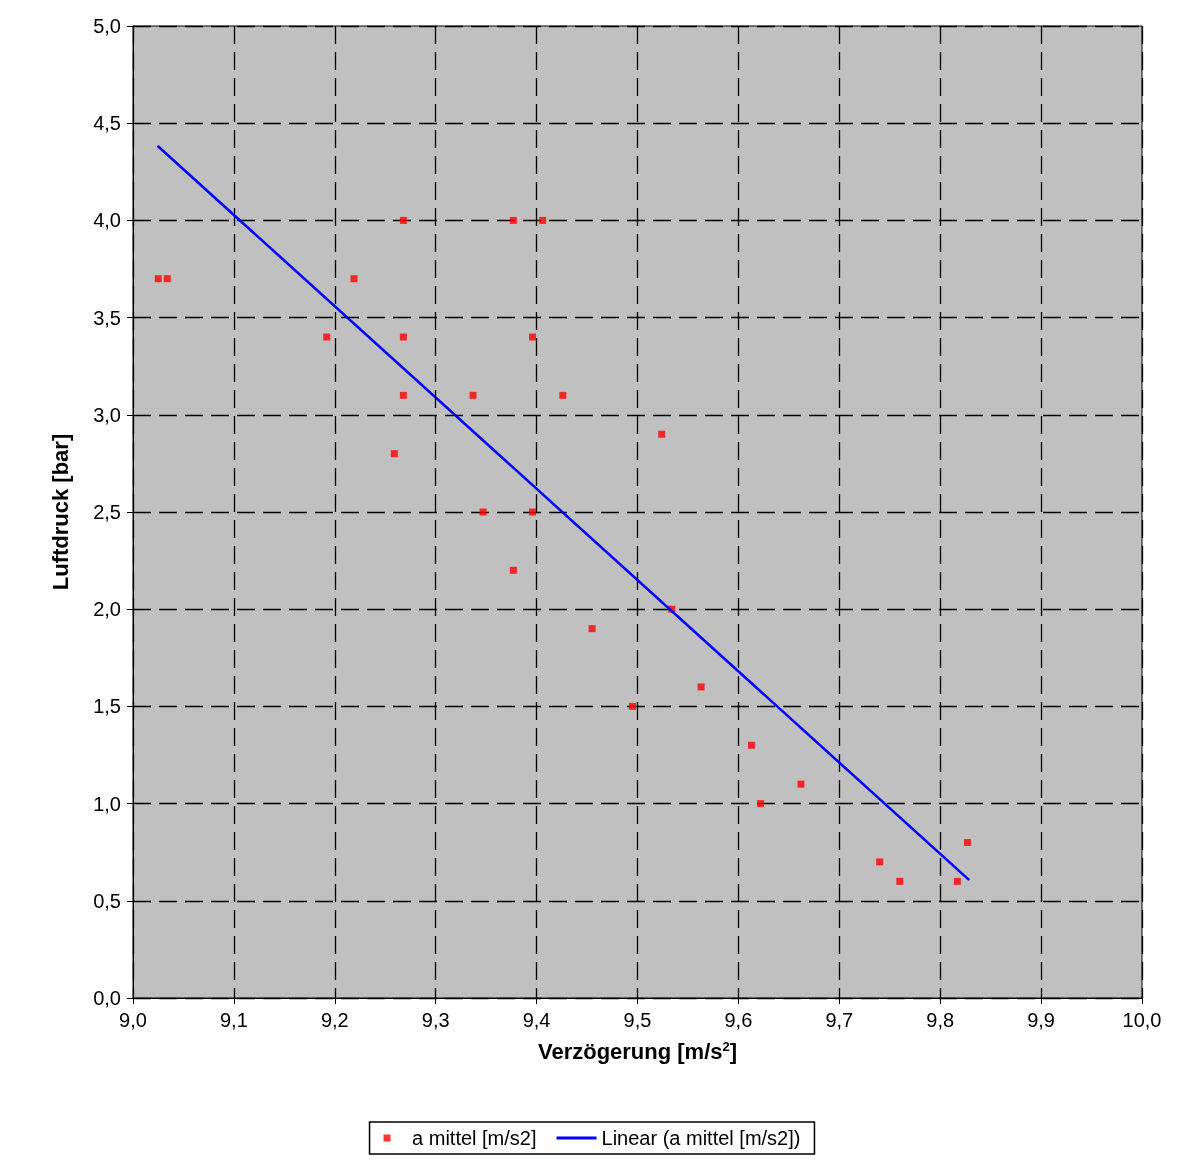 The image size is (1184, 1166). Describe the element at coordinates (435, 1020) in the screenshot. I see `x-tick-label: 9,3` at that location.